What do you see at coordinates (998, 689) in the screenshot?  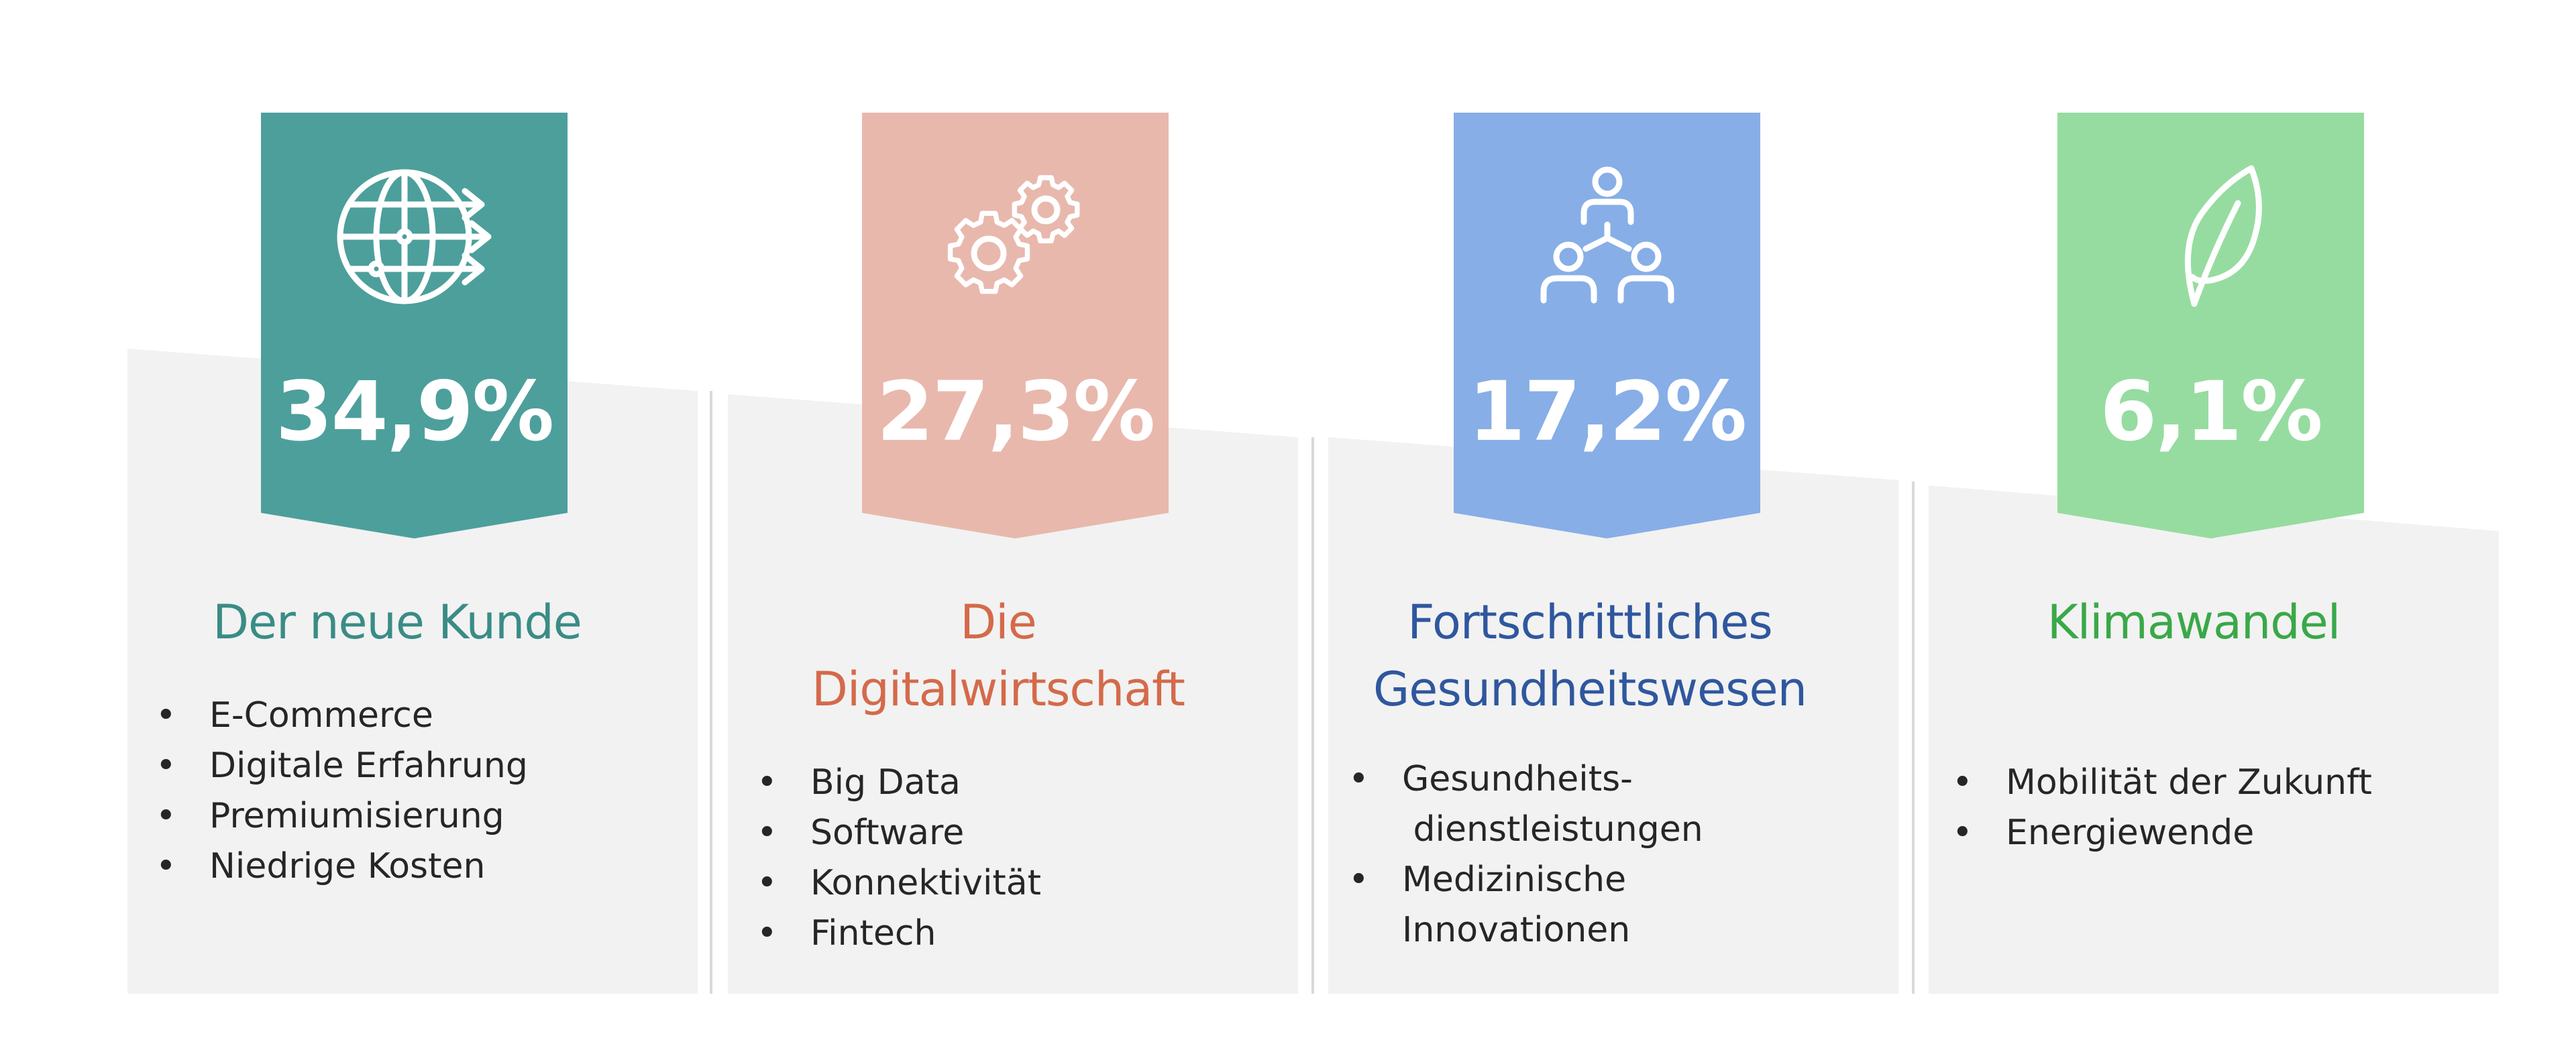 I see `card-title-line: Digitalwirtschaft` at bounding box center [998, 689].